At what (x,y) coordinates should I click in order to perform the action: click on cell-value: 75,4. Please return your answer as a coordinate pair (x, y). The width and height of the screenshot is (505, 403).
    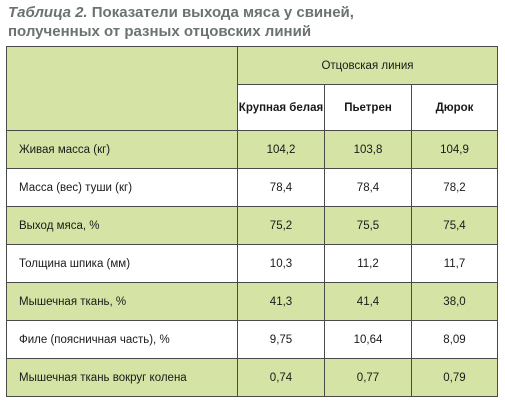
    Looking at the image, I should click on (454, 225).